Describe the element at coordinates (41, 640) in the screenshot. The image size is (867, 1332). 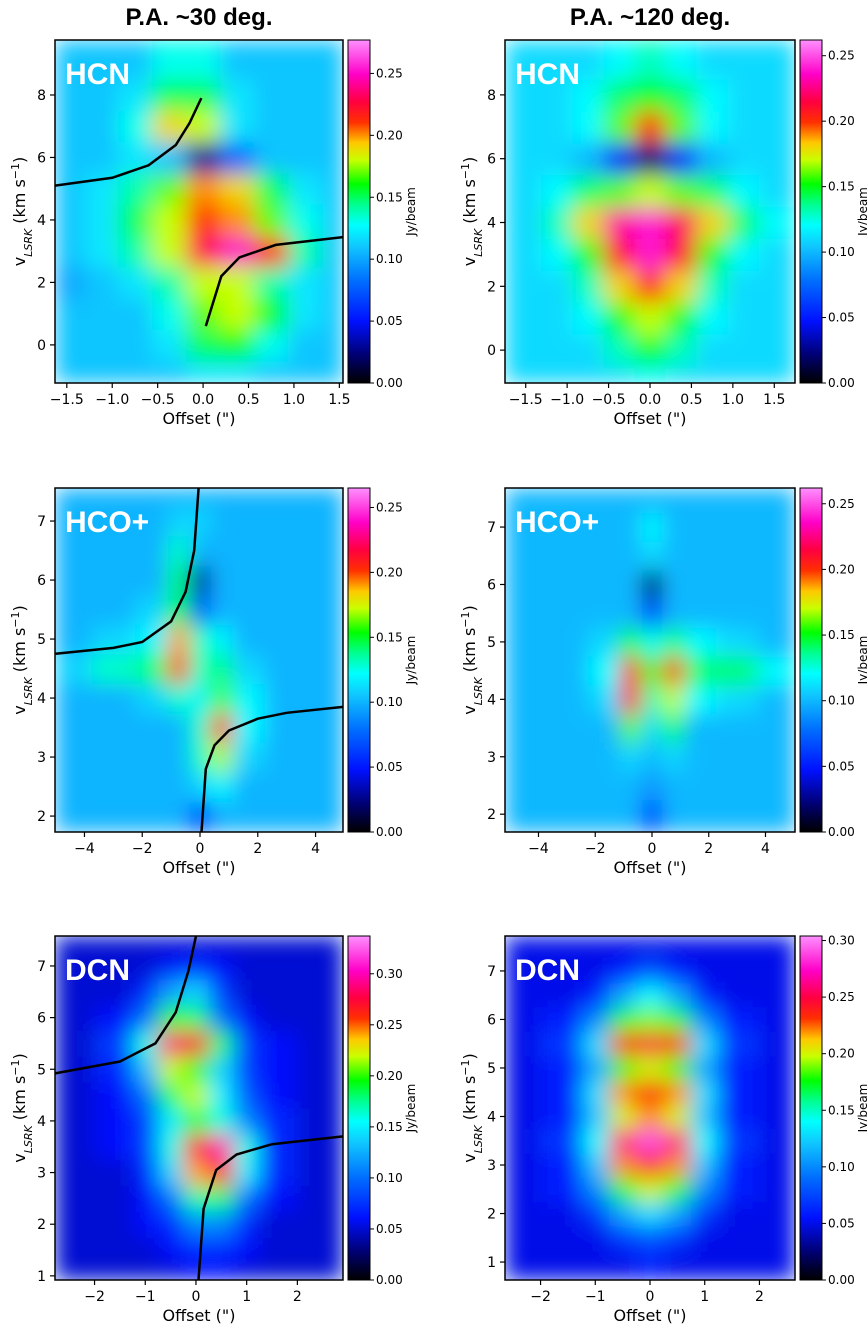
I see `y-tick-label: 5` at that location.